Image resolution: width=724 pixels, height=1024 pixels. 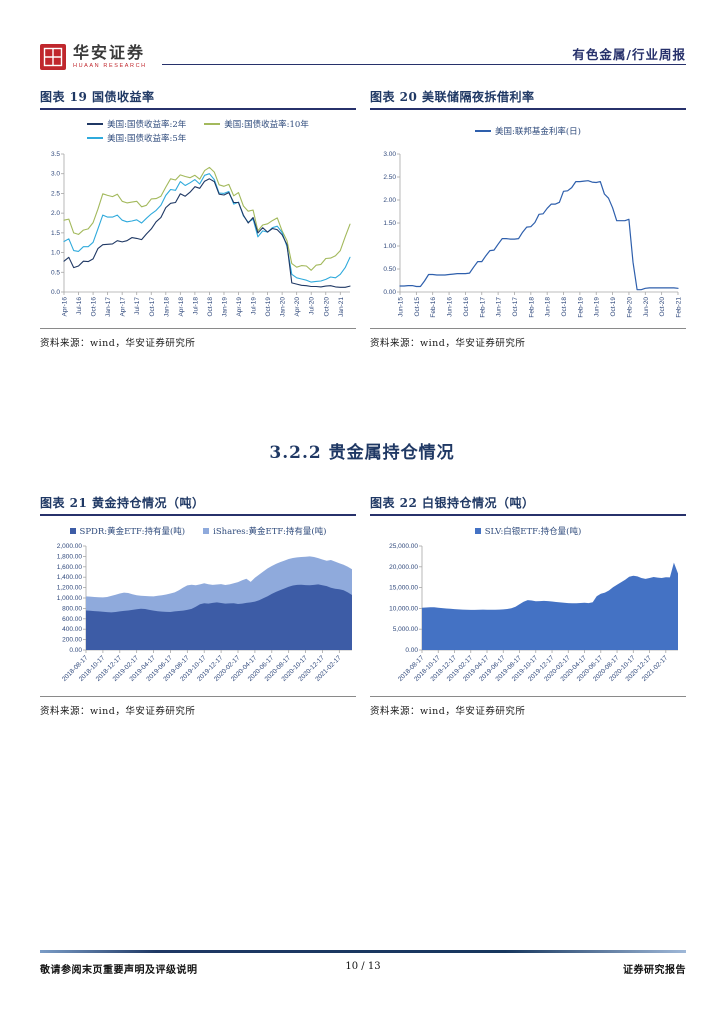 I want to click on svg-text: Jan-17, so click(x=108, y=307).